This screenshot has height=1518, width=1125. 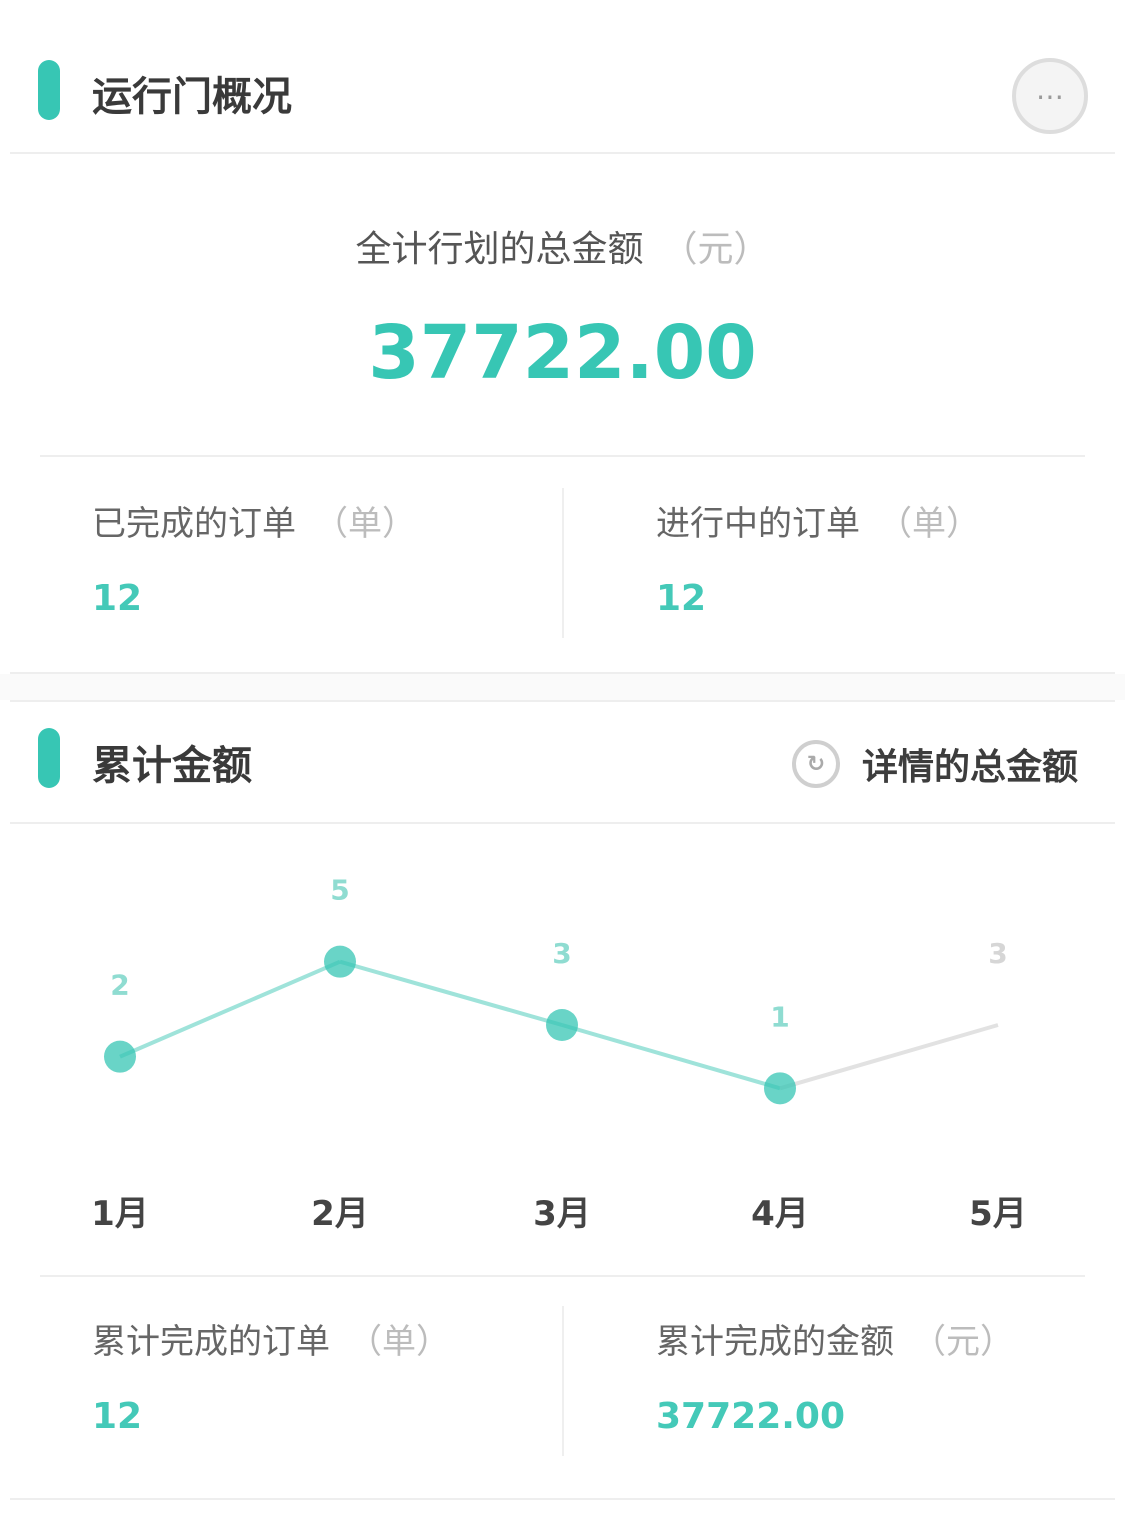 I want to click on details-link: ↻ 详情的总金额, so click(x=935, y=764).